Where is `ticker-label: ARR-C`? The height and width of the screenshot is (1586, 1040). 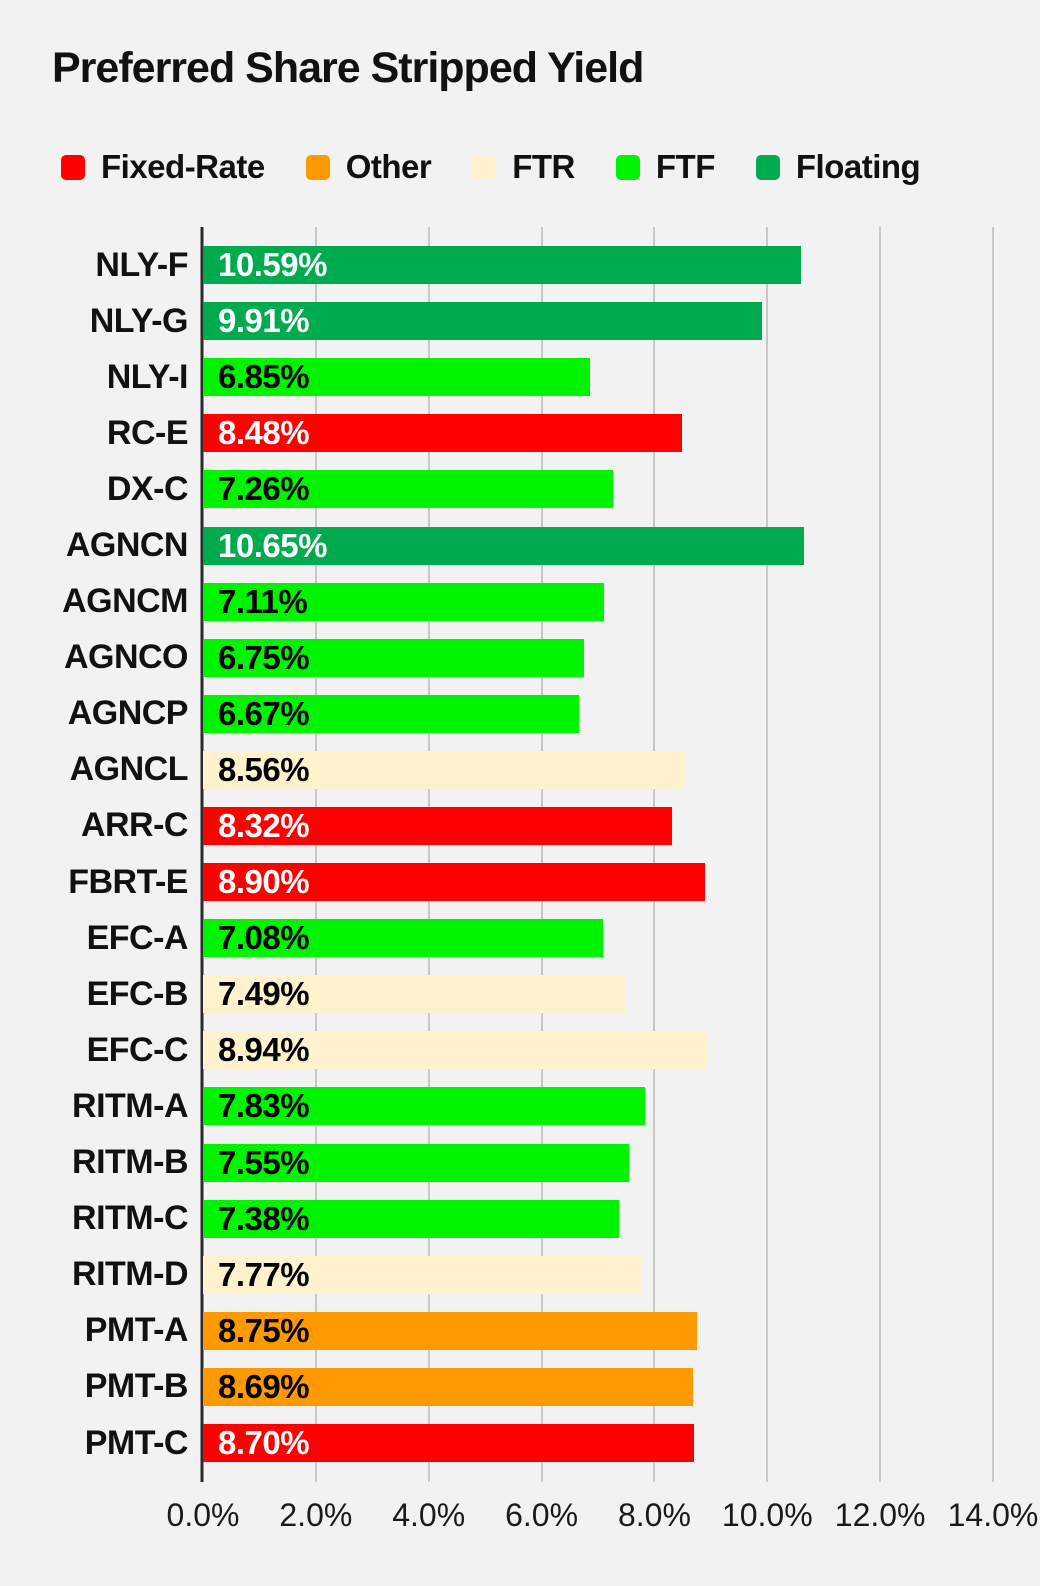
ticker-label: ARR-C is located at coordinates (134, 825).